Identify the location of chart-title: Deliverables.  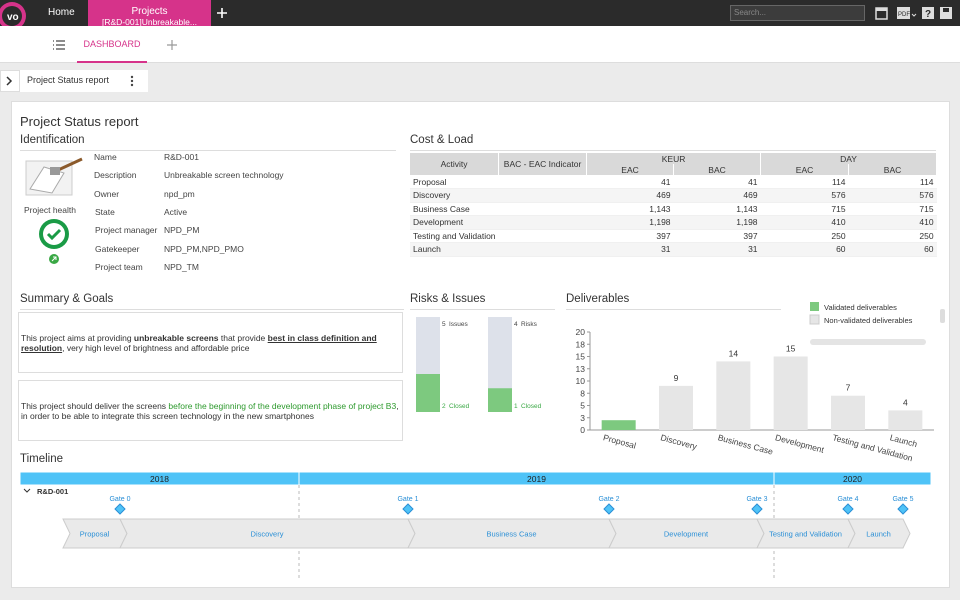
(598, 299).